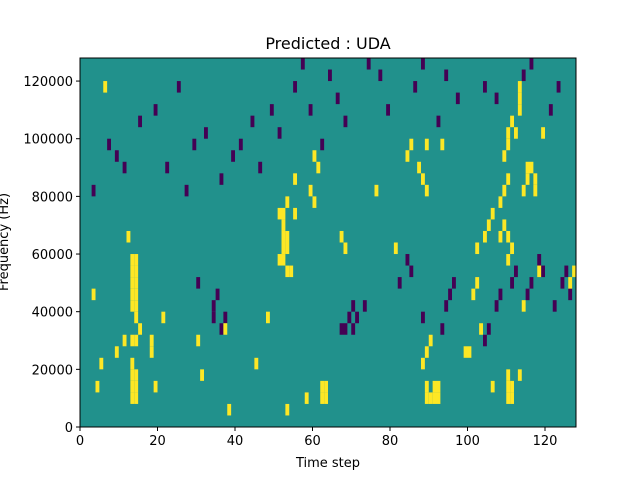 The width and height of the screenshot is (640, 480). Describe the element at coordinates (157, 441) in the screenshot. I see `x-tick-label: 20` at that location.